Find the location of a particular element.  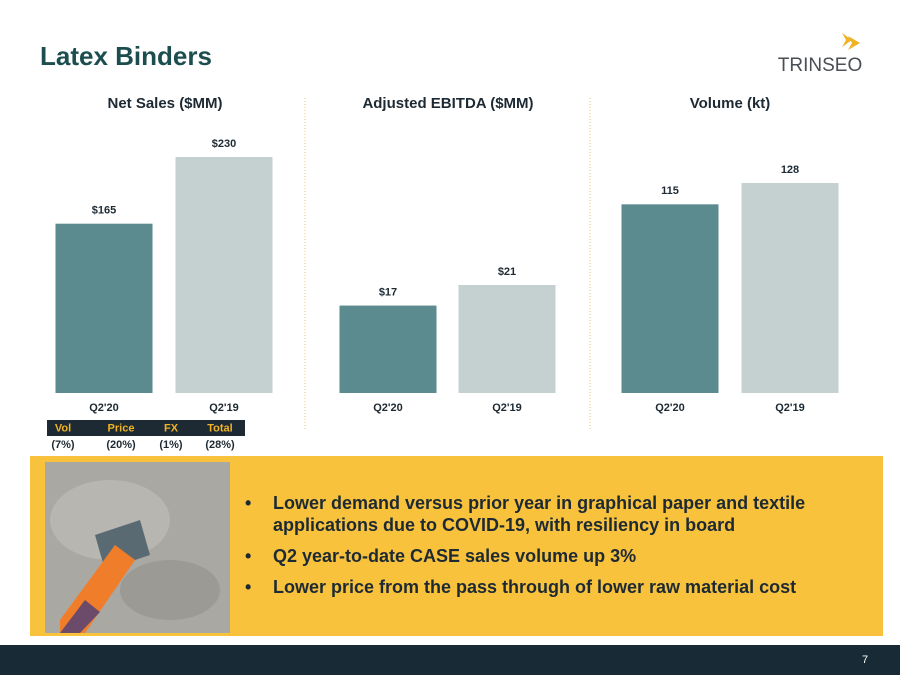

chart-title: Adjusted EBITDA ($MM) is located at coordinates (447, 103).